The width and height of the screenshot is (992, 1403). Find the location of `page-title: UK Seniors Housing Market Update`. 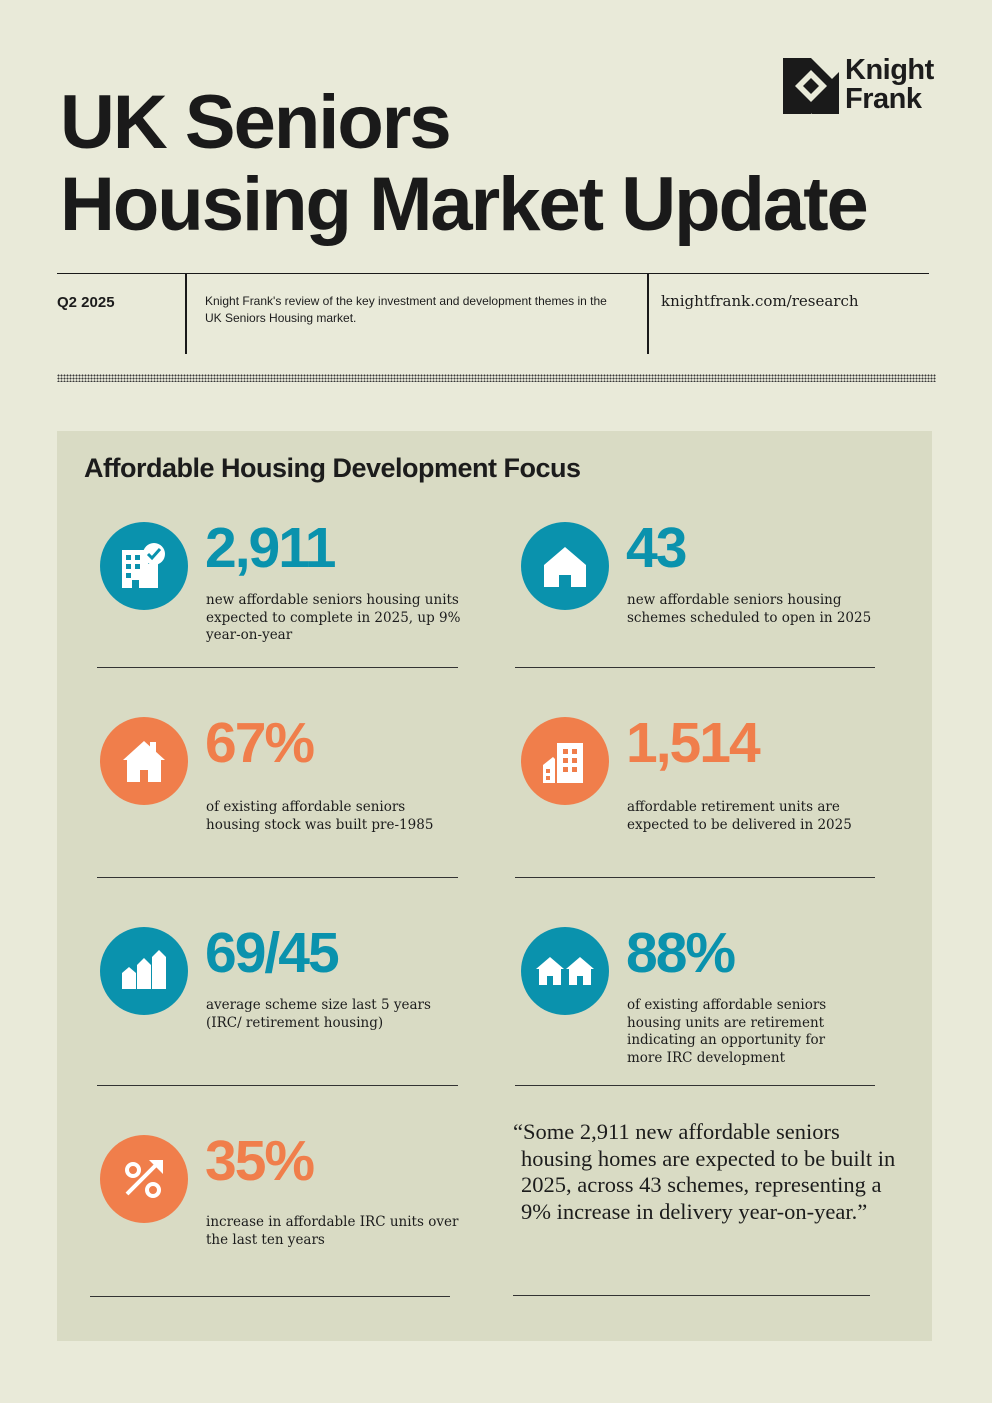

page-title: UK Seniors Housing Market Update is located at coordinates (464, 163).